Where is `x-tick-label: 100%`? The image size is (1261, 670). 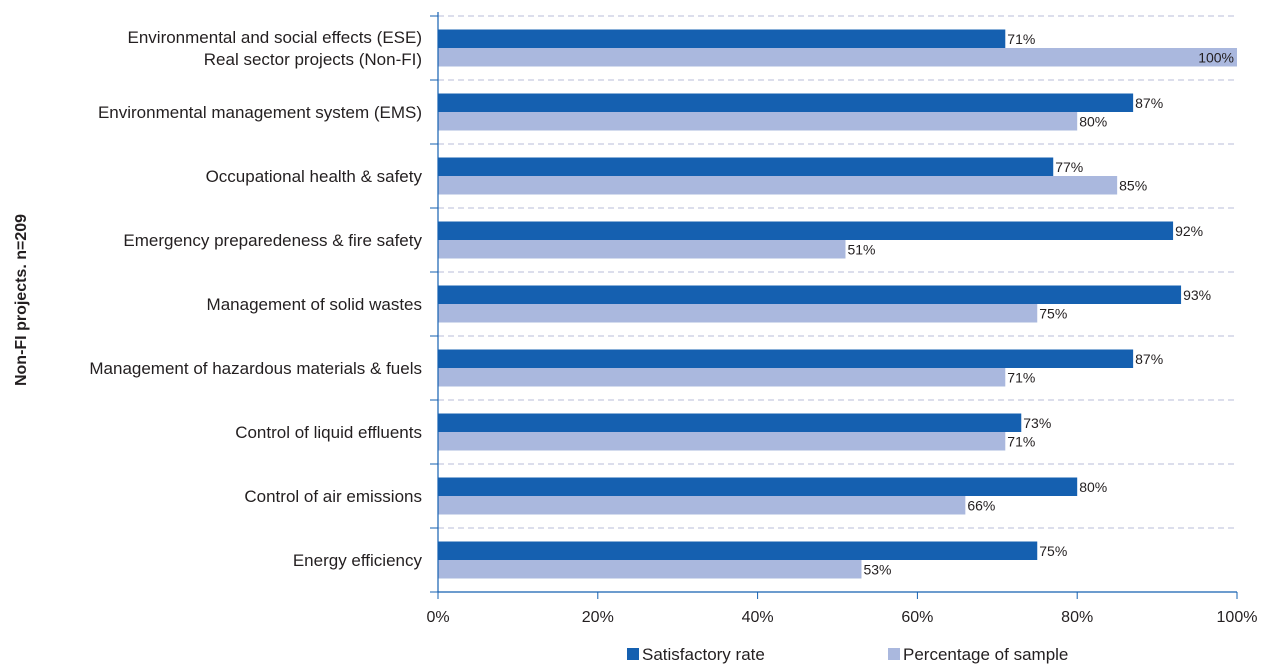 x-tick-label: 100% is located at coordinates (1237, 617).